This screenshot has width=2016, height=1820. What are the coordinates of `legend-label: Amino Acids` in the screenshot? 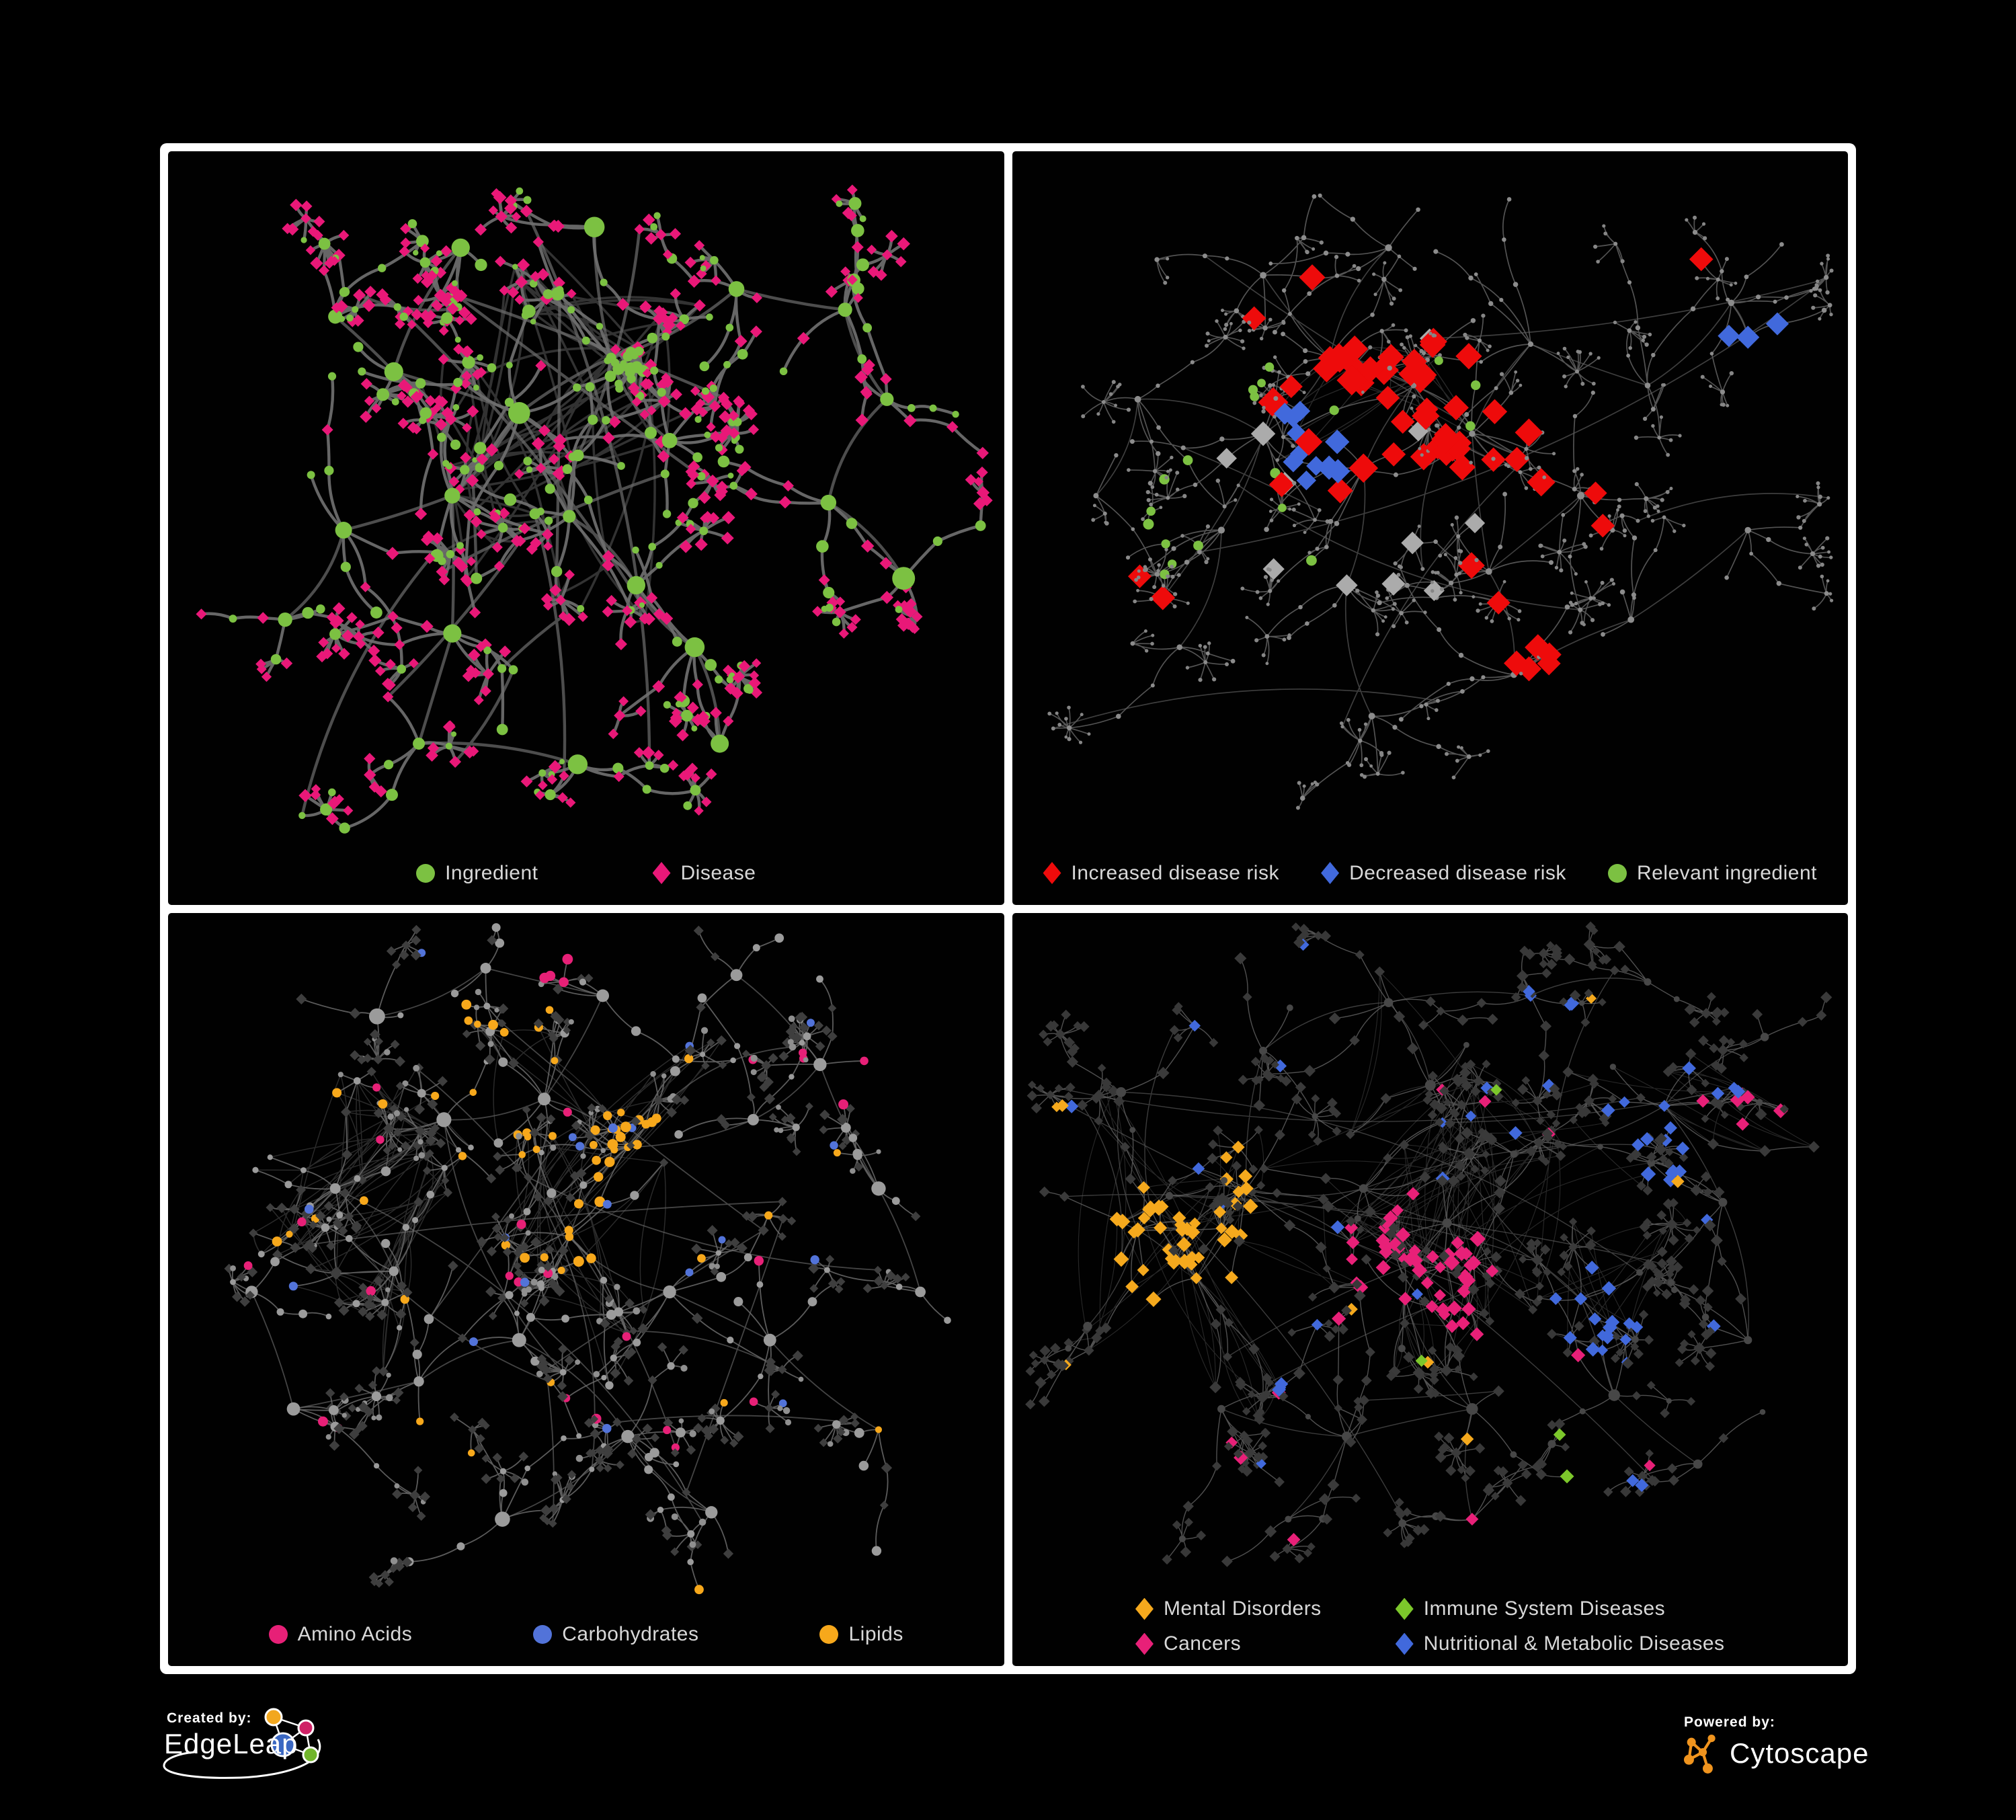 It's located at (355, 1634).